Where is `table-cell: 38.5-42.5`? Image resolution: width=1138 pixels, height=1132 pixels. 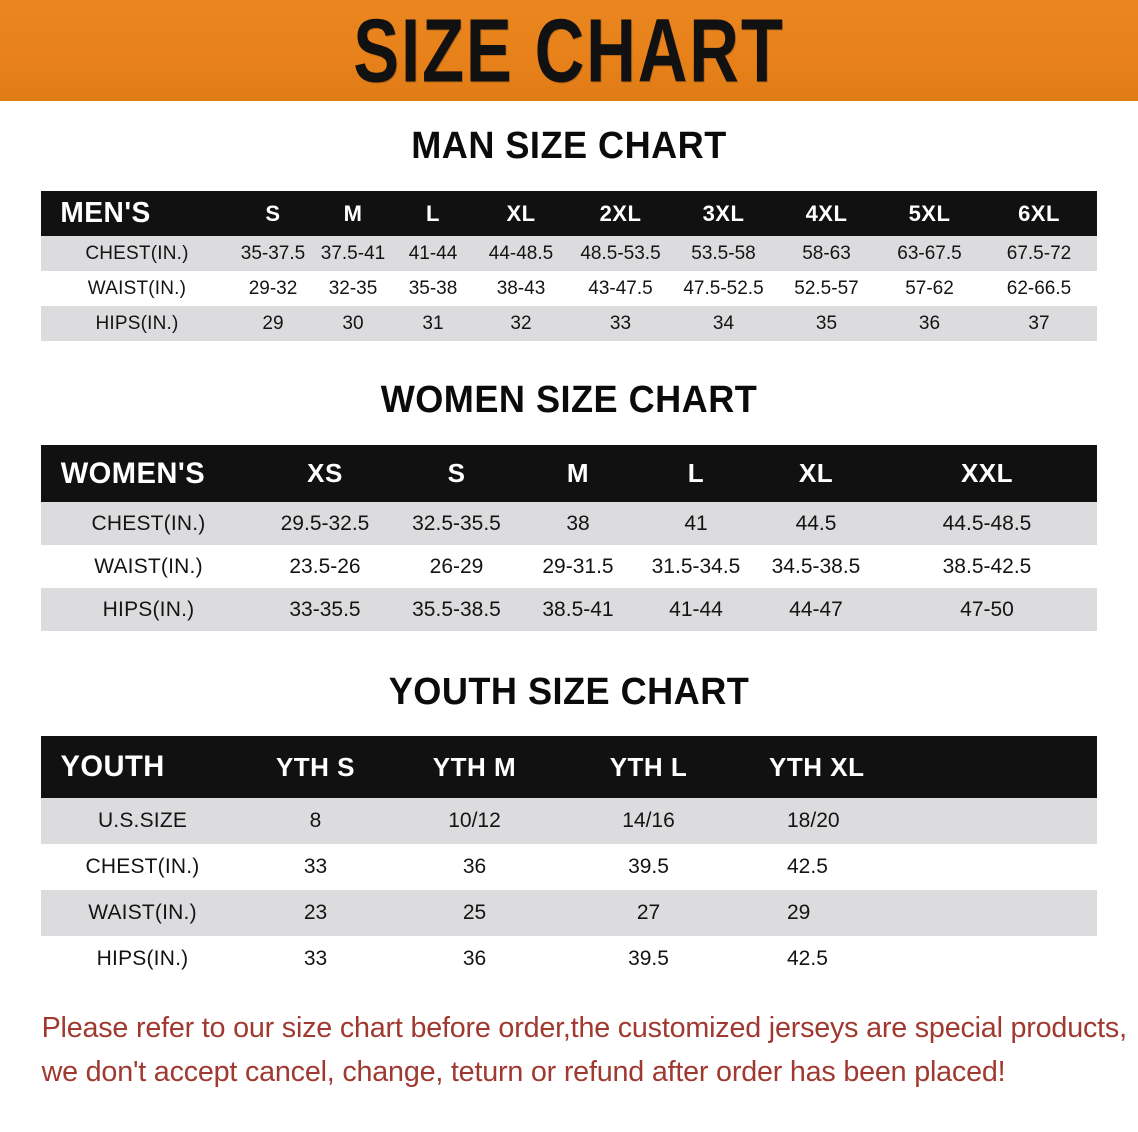
table-cell: 38.5-42.5 is located at coordinates (987, 566).